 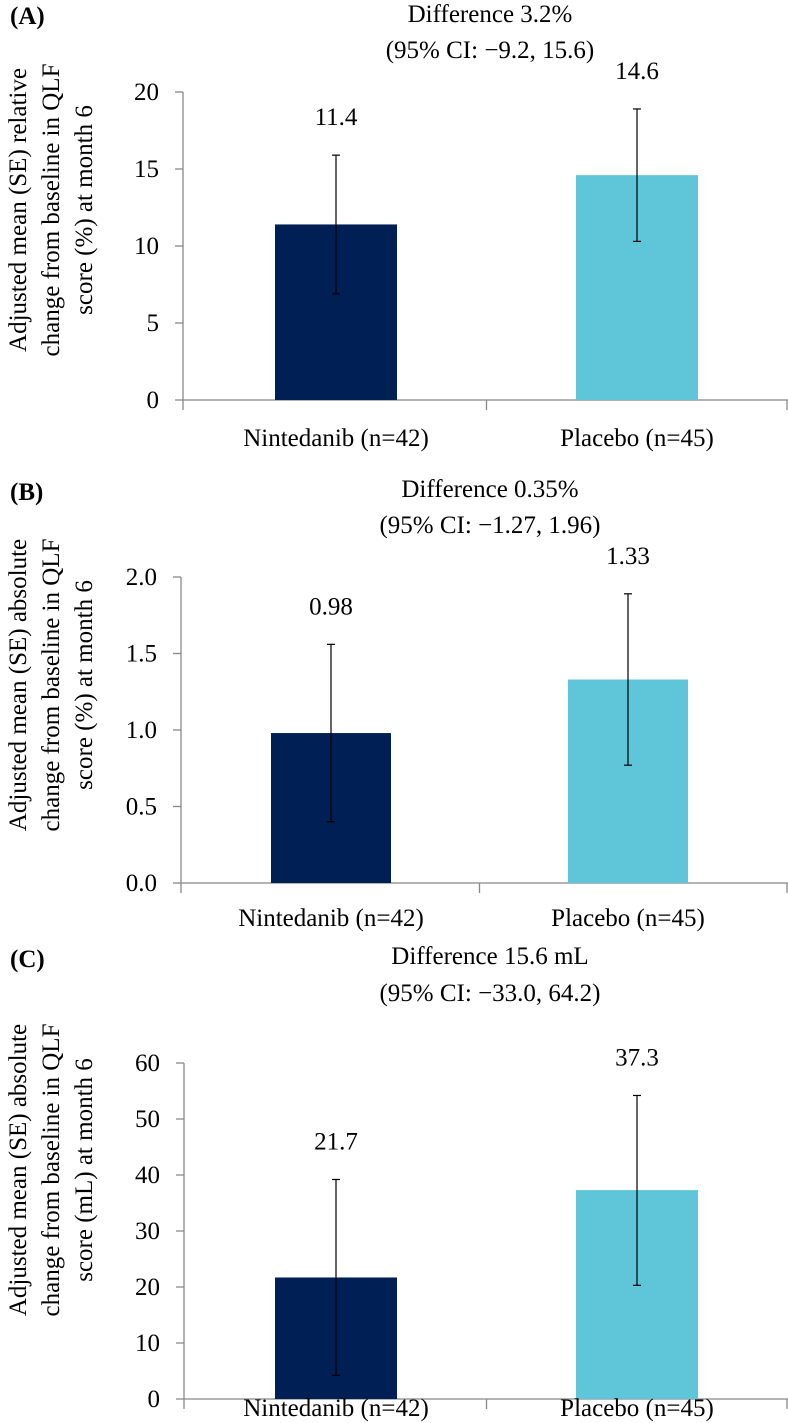 What do you see at coordinates (84, 210) in the screenshot?
I see `y-axis-label-line-a-3: score (%) at month 6` at bounding box center [84, 210].